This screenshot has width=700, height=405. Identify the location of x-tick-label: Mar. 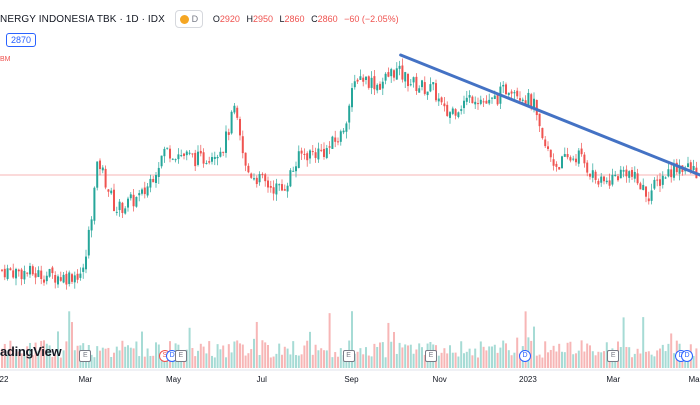
(85, 379).